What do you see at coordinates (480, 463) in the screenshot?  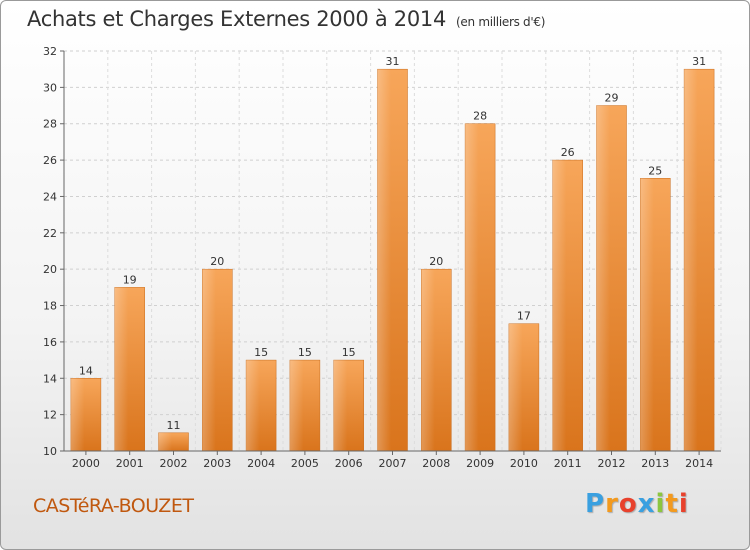 I see `x-tick-label: 2009` at bounding box center [480, 463].